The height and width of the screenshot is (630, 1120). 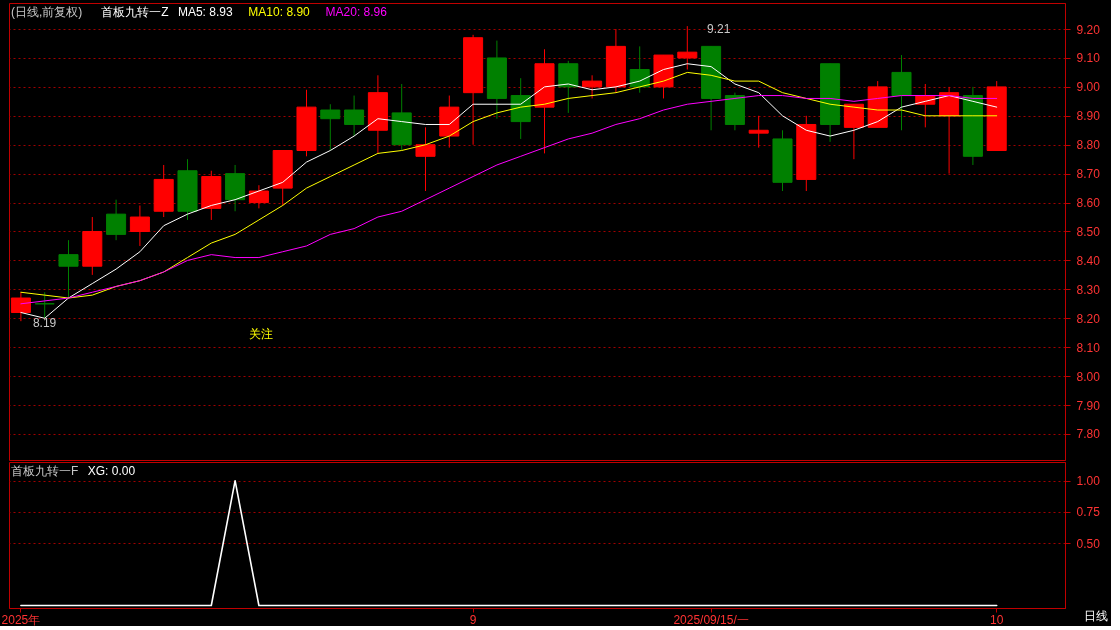 I want to click on y-tick-label: 1.00, so click(x=1088, y=481).